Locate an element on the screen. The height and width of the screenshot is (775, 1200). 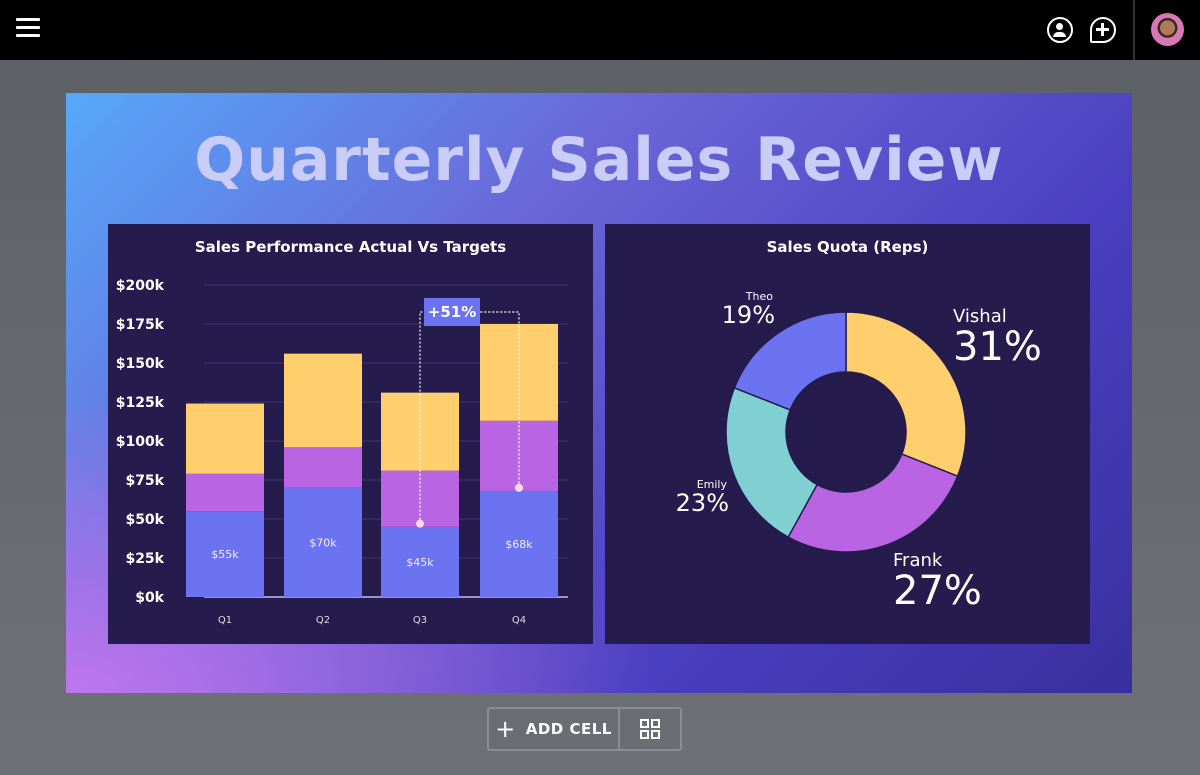
y-tick-label: $100k is located at coordinates (140, 442).